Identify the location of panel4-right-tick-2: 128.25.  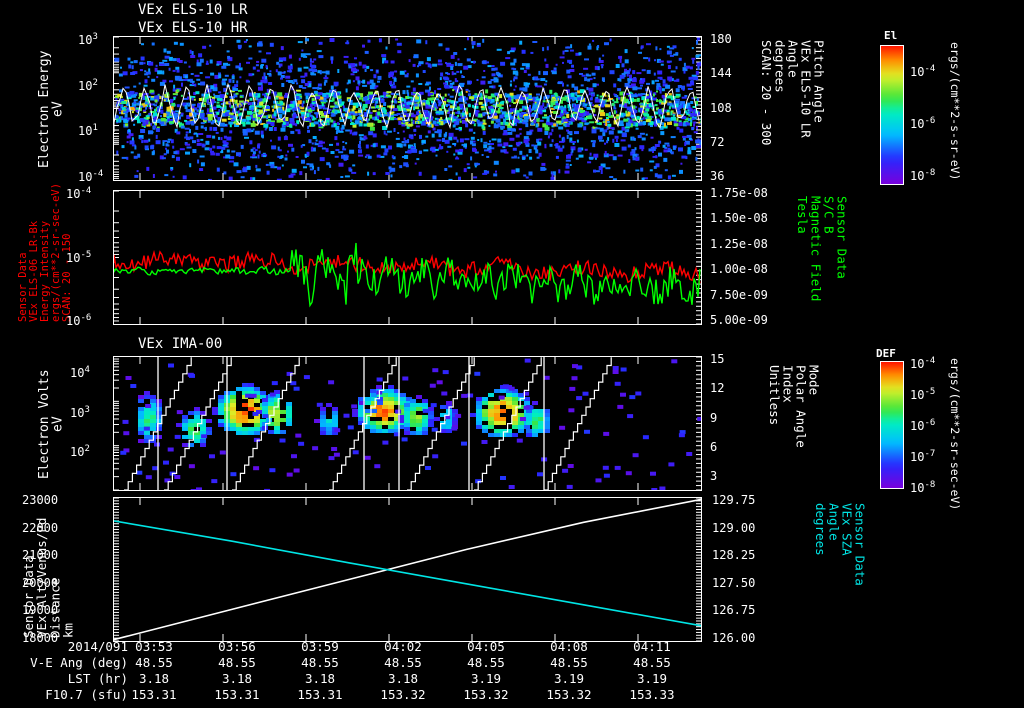
(734, 555).